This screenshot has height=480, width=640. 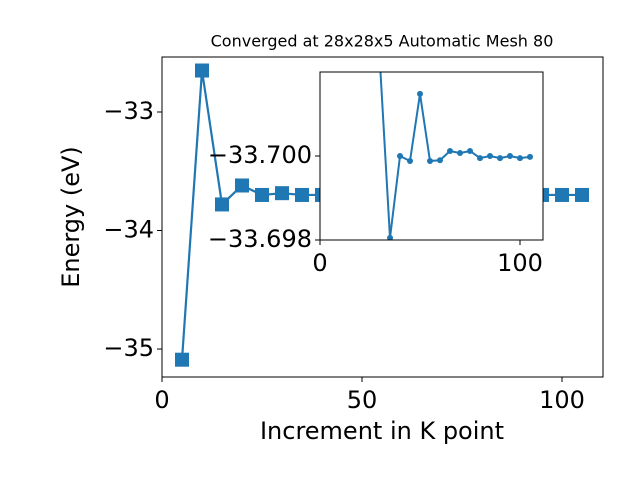 What do you see at coordinates (382, 41) in the screenshot?
I see `chart-title: Converged at 28x28x5 Automatic Mesh 80` at bounding box center [382, 41].